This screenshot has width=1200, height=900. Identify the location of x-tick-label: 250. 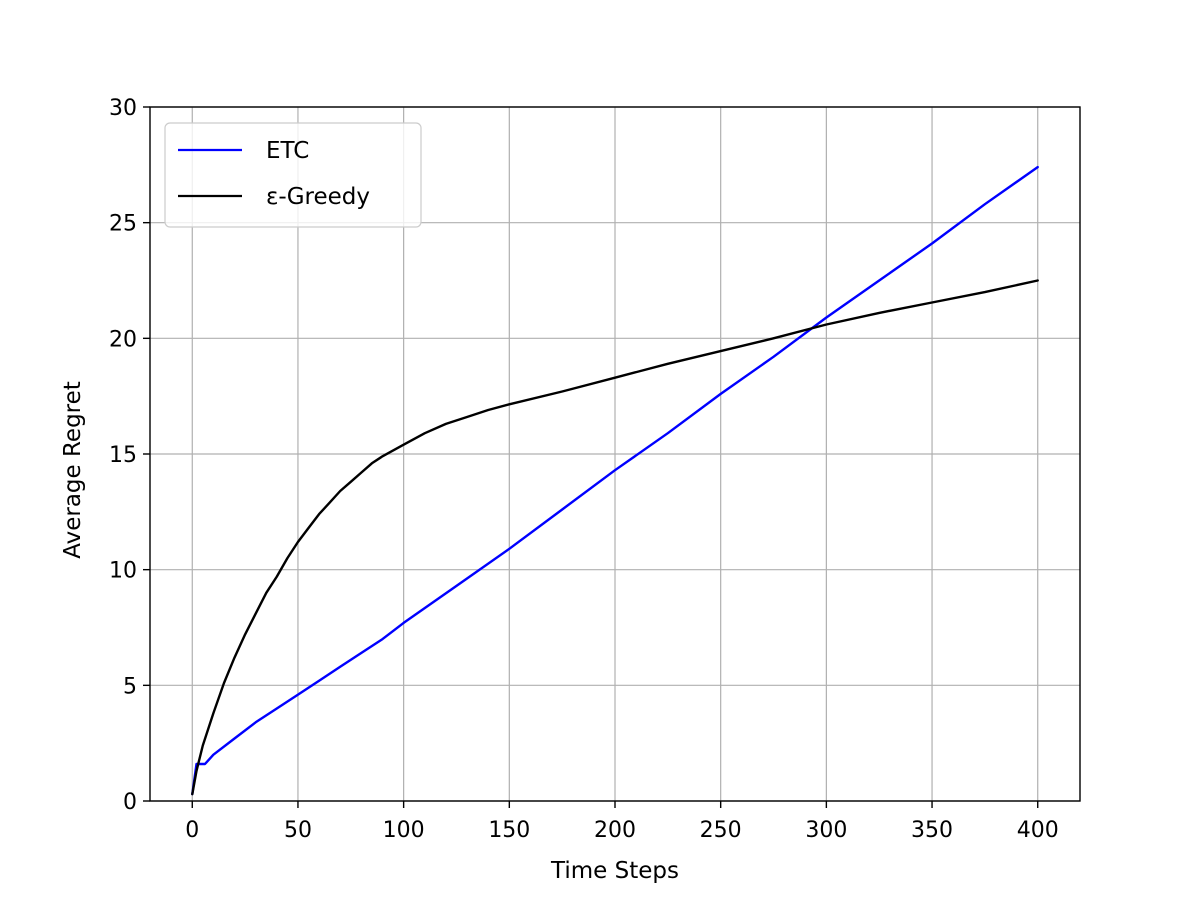
(721, 830).